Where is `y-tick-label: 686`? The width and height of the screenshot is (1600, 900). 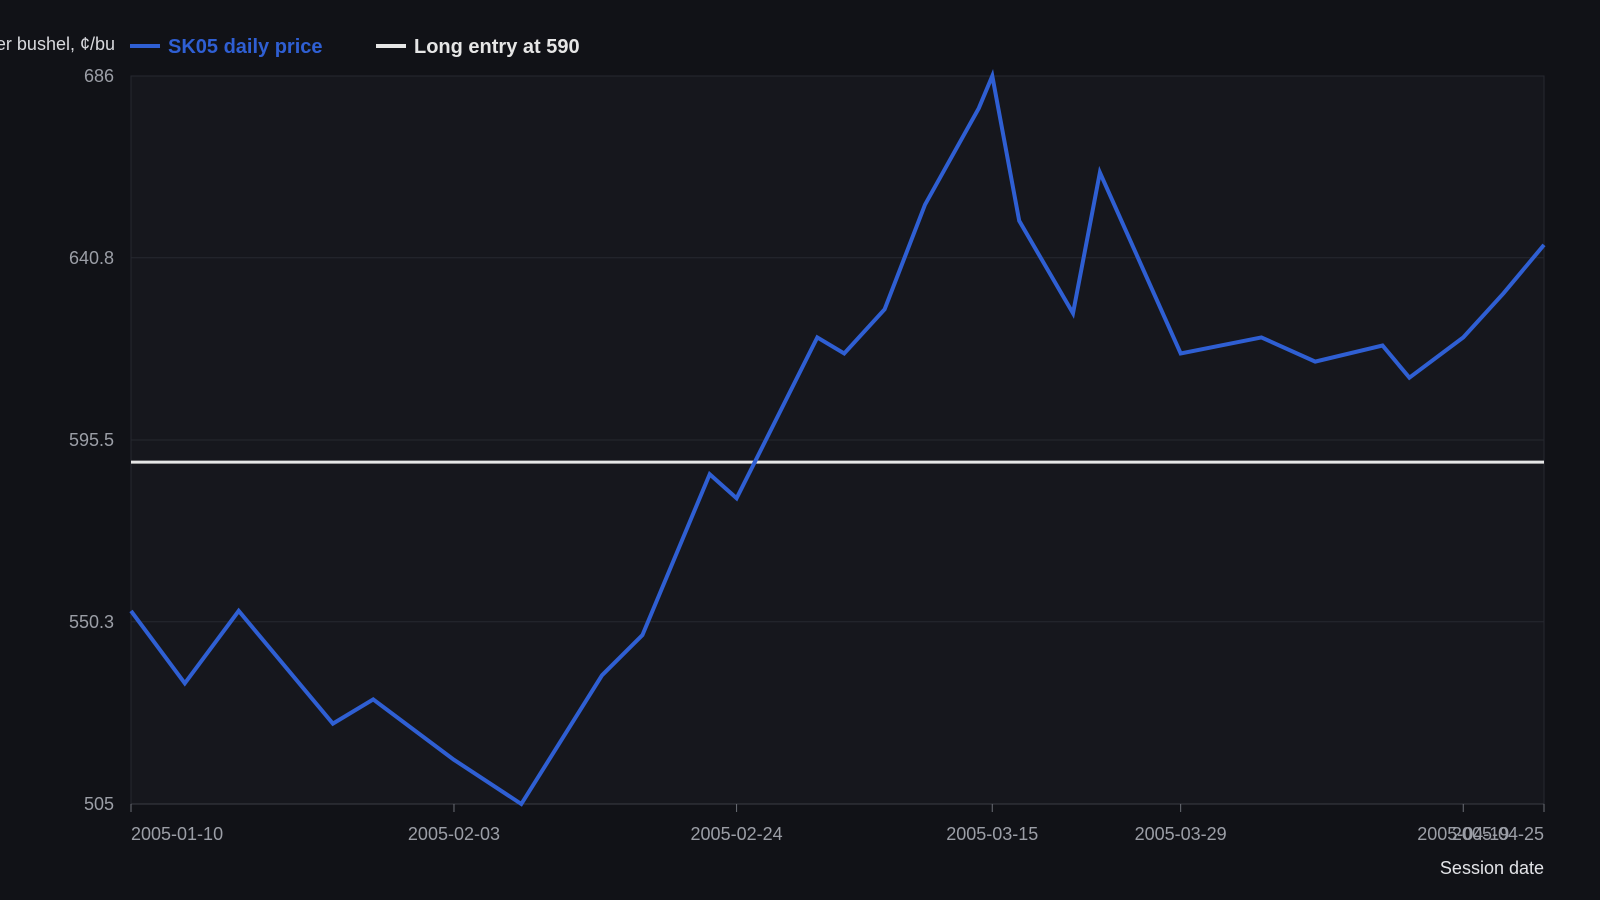
y-tick-label: 686 is located at coordinates (99, 76).